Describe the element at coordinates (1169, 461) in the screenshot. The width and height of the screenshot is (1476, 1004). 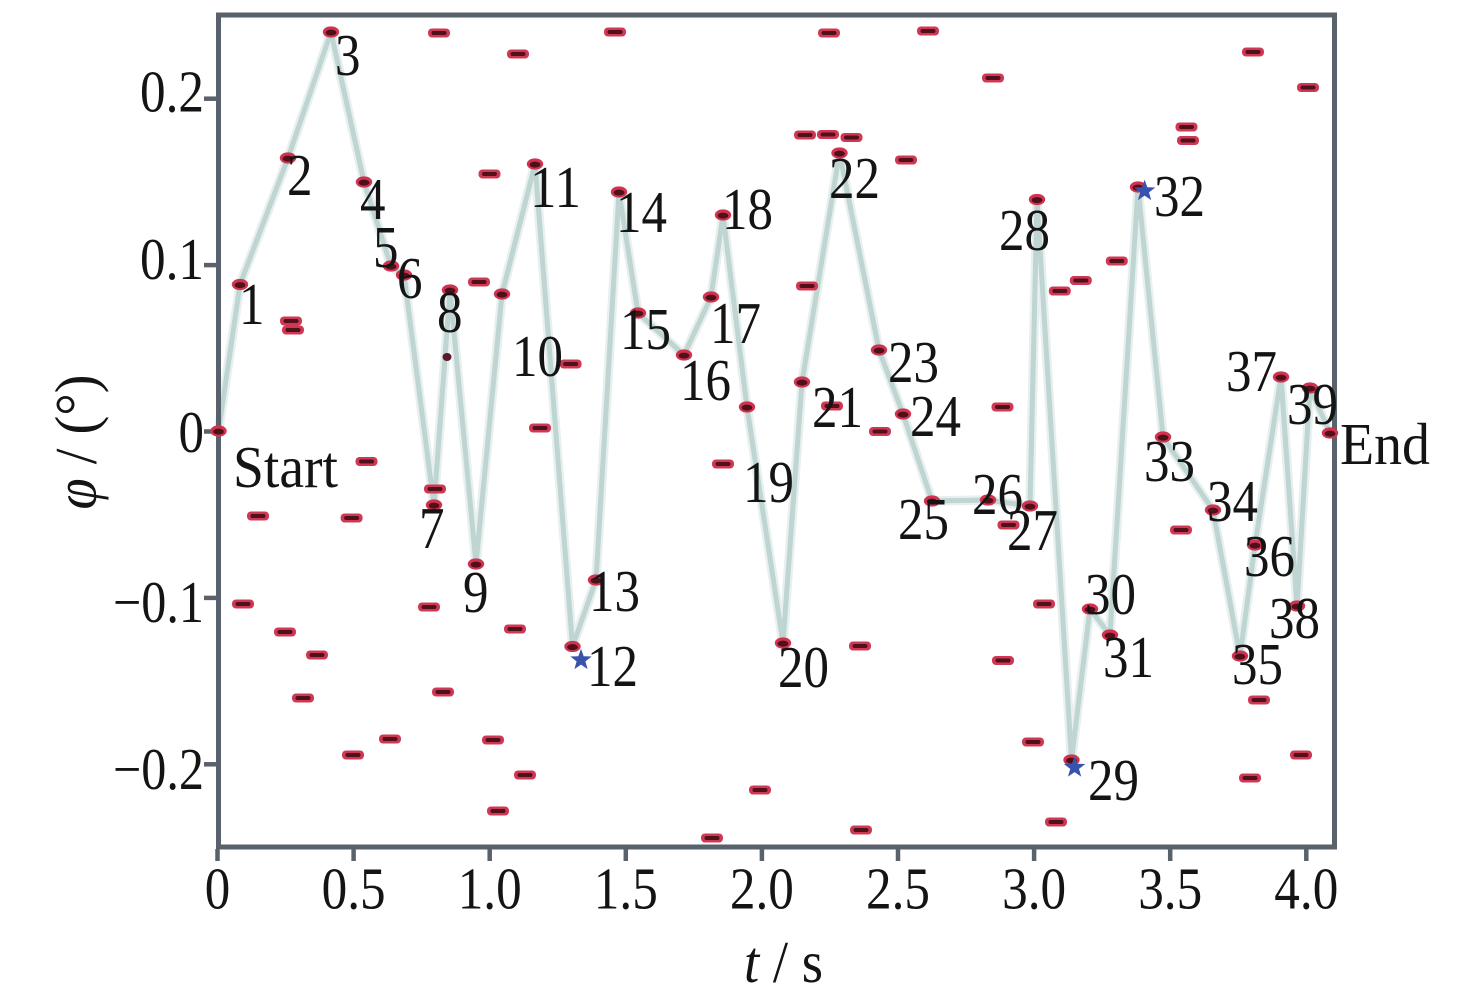
I see `svg-text: 33` at that location.